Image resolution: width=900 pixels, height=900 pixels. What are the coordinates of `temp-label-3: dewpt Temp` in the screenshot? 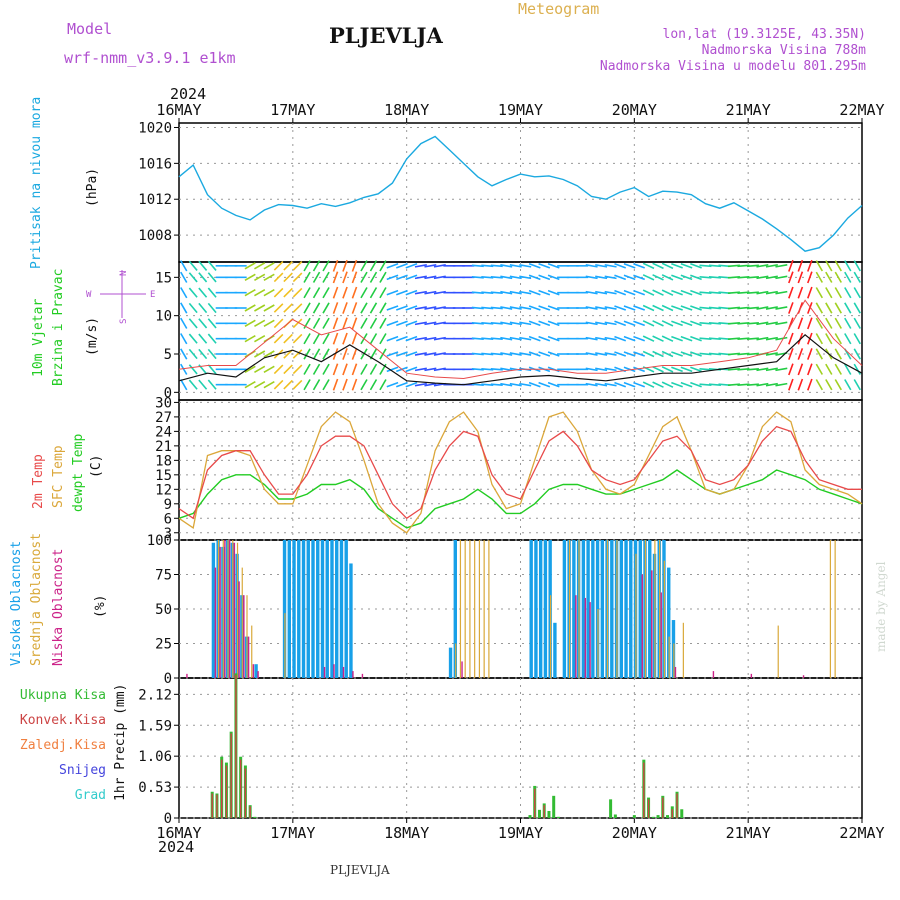 It's located at (78, 473).